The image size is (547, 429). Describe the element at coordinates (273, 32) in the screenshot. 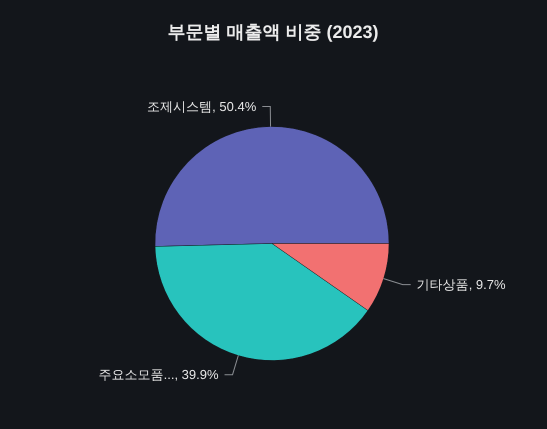

I see `chart-title: 부문별 매출액 비중 (2023)` at that location.